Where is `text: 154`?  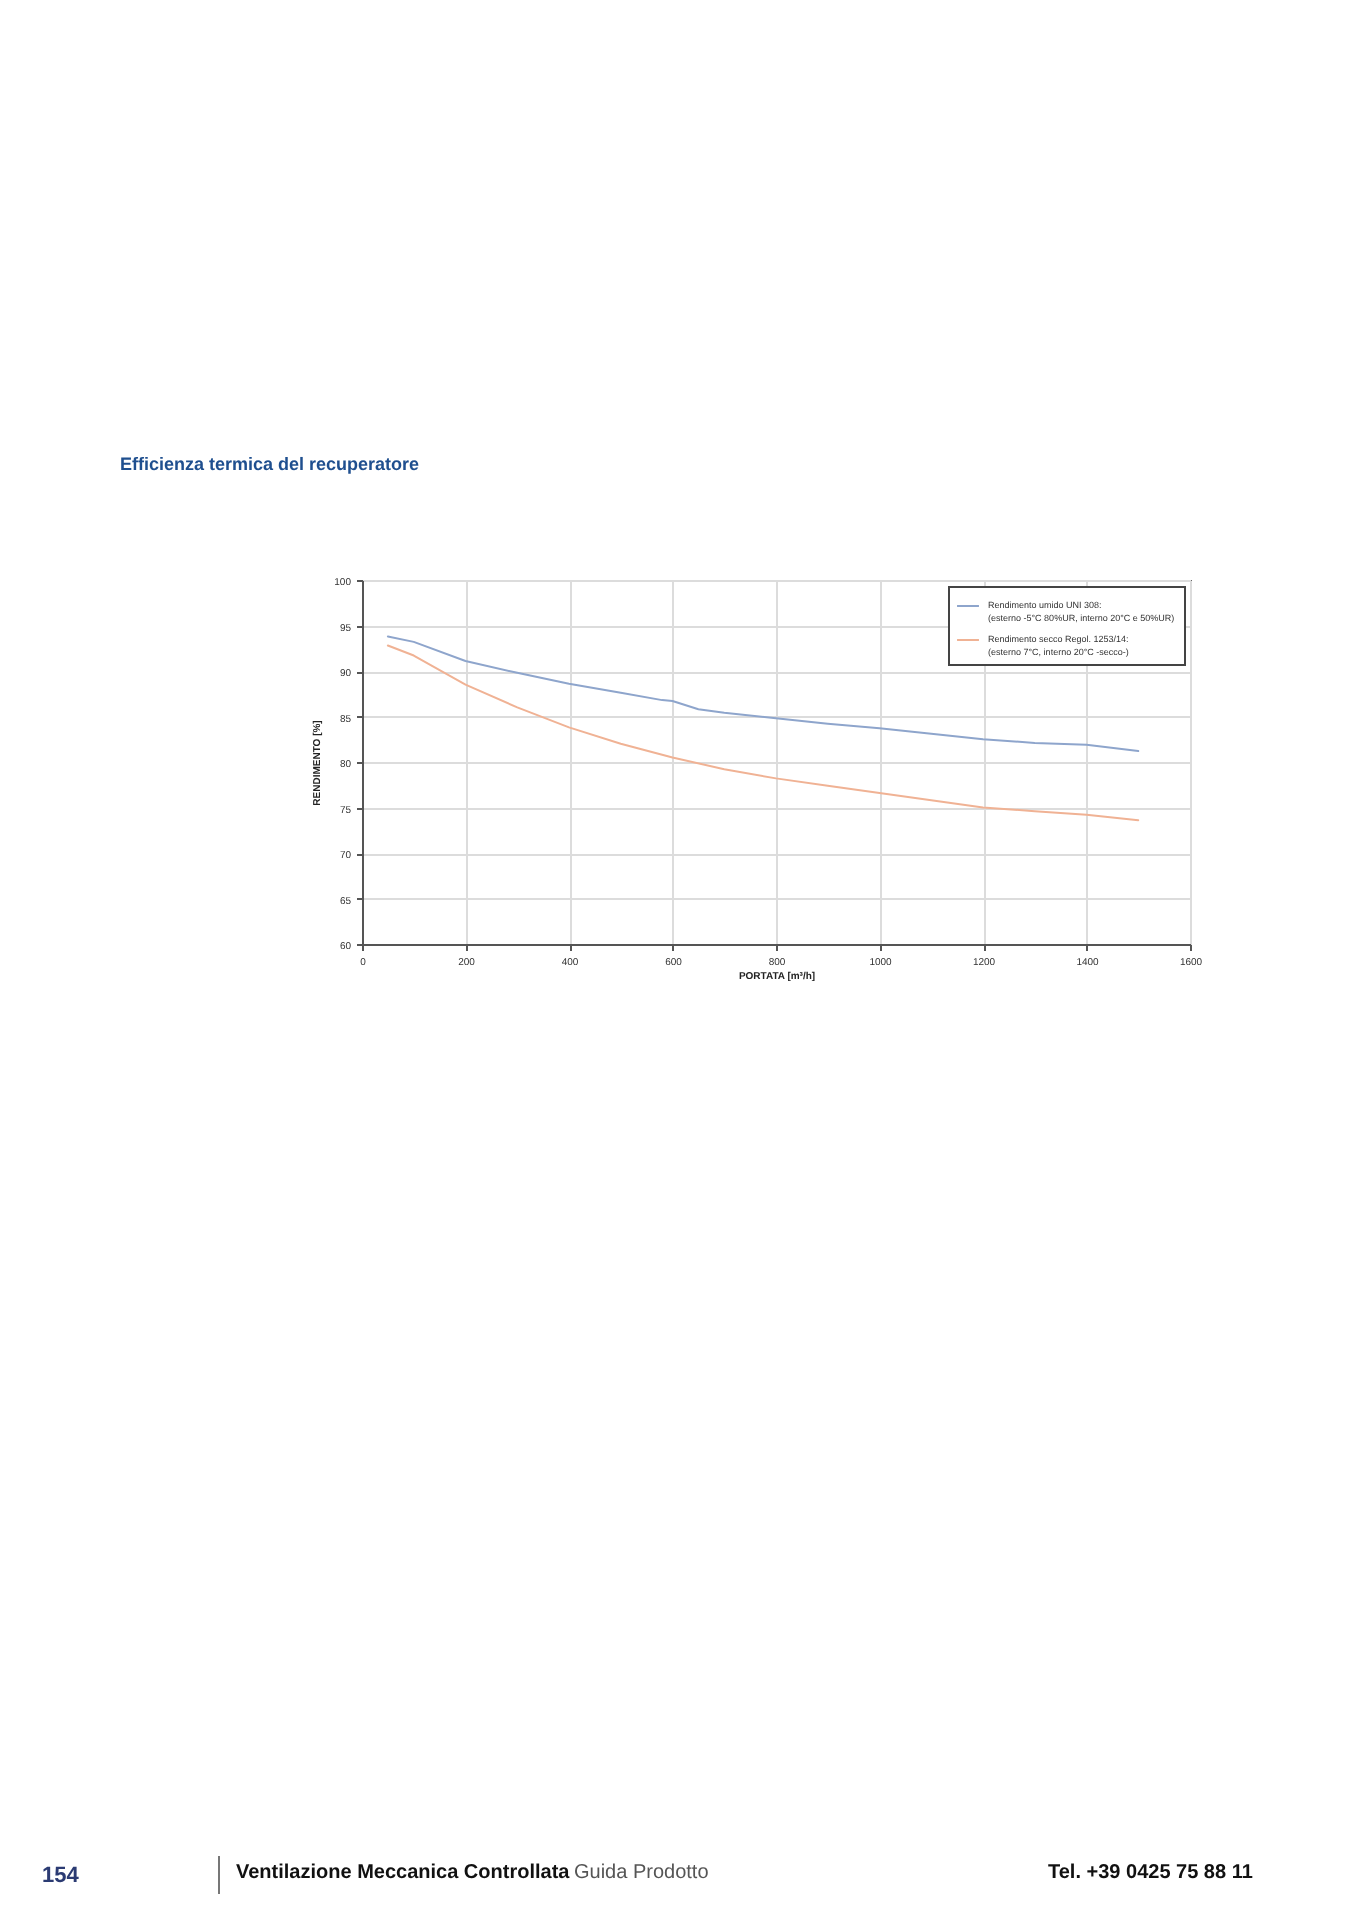 text: 154 is located at coordinates (60, 1876).